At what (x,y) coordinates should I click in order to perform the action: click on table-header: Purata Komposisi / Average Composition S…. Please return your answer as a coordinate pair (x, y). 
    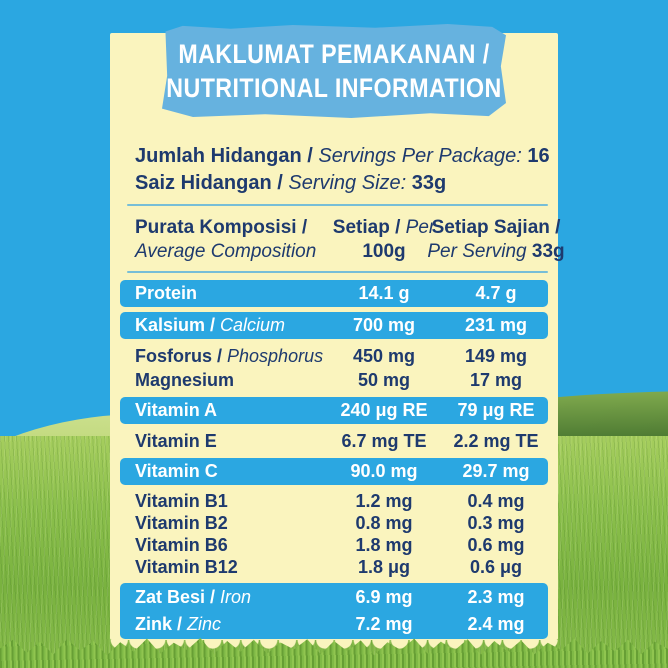
    Looking at the image, I should click on (342, 240).